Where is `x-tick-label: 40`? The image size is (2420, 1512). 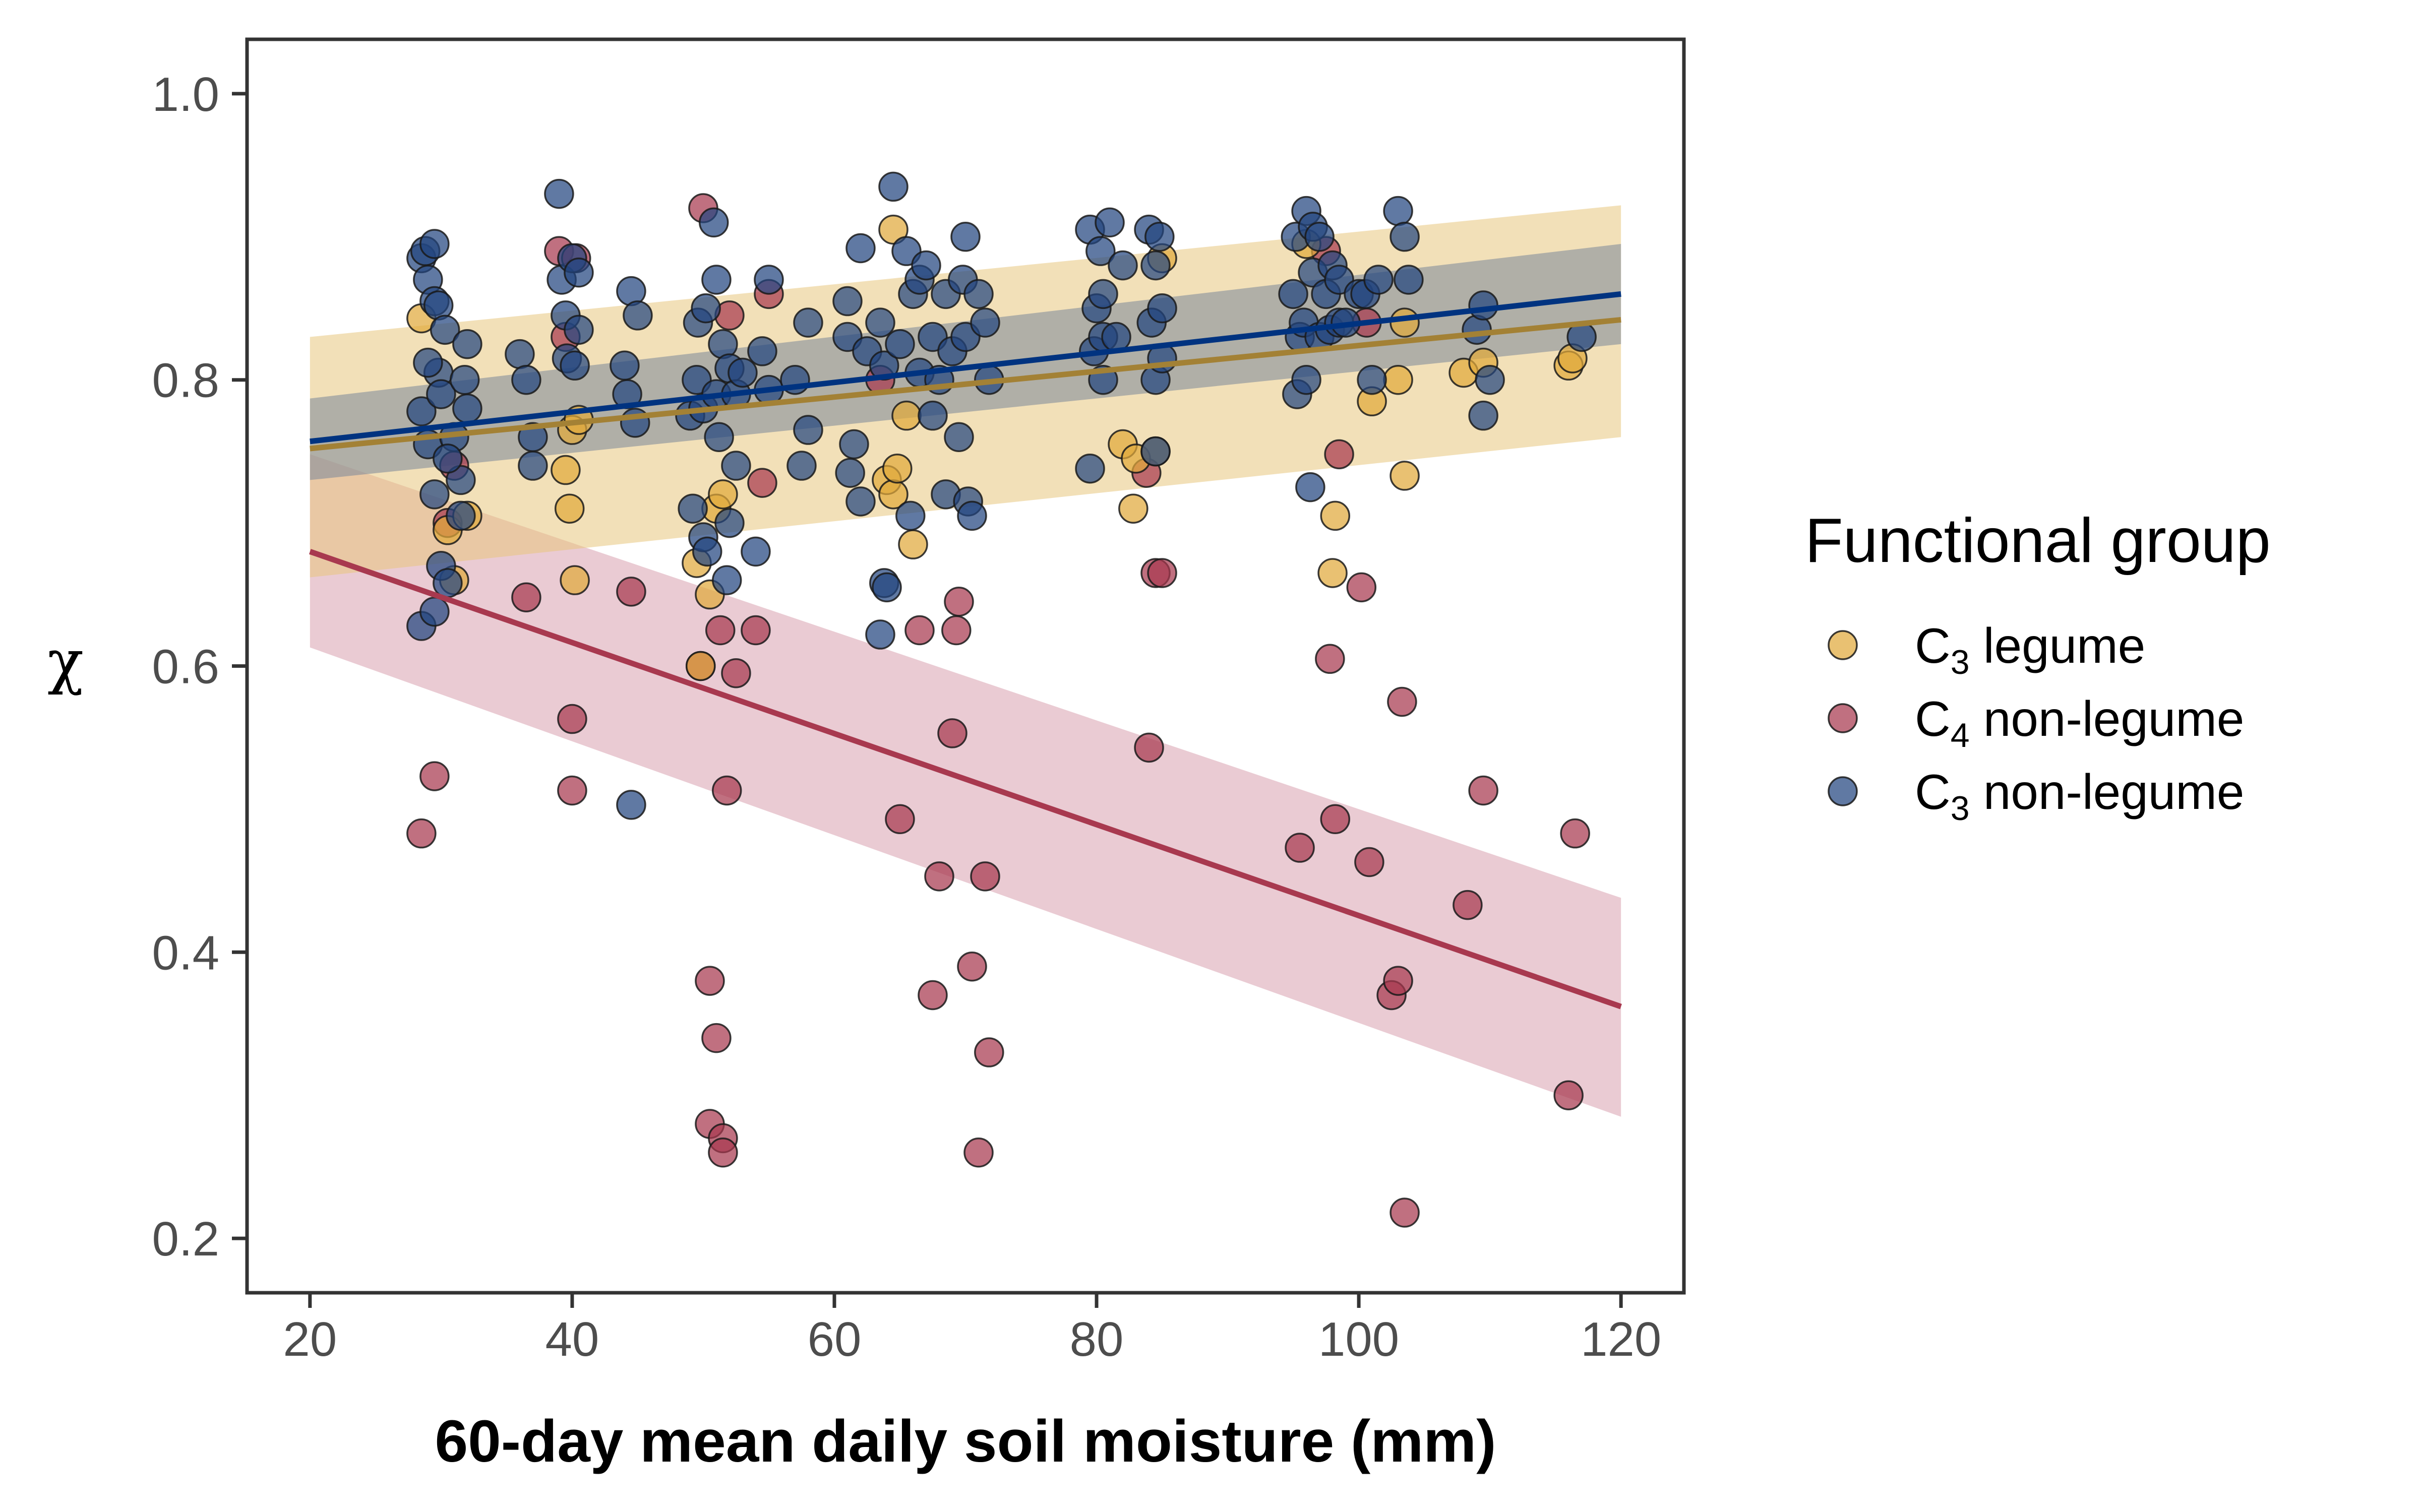
x-tick-label: 40 is located at coordinates (572, 1339).